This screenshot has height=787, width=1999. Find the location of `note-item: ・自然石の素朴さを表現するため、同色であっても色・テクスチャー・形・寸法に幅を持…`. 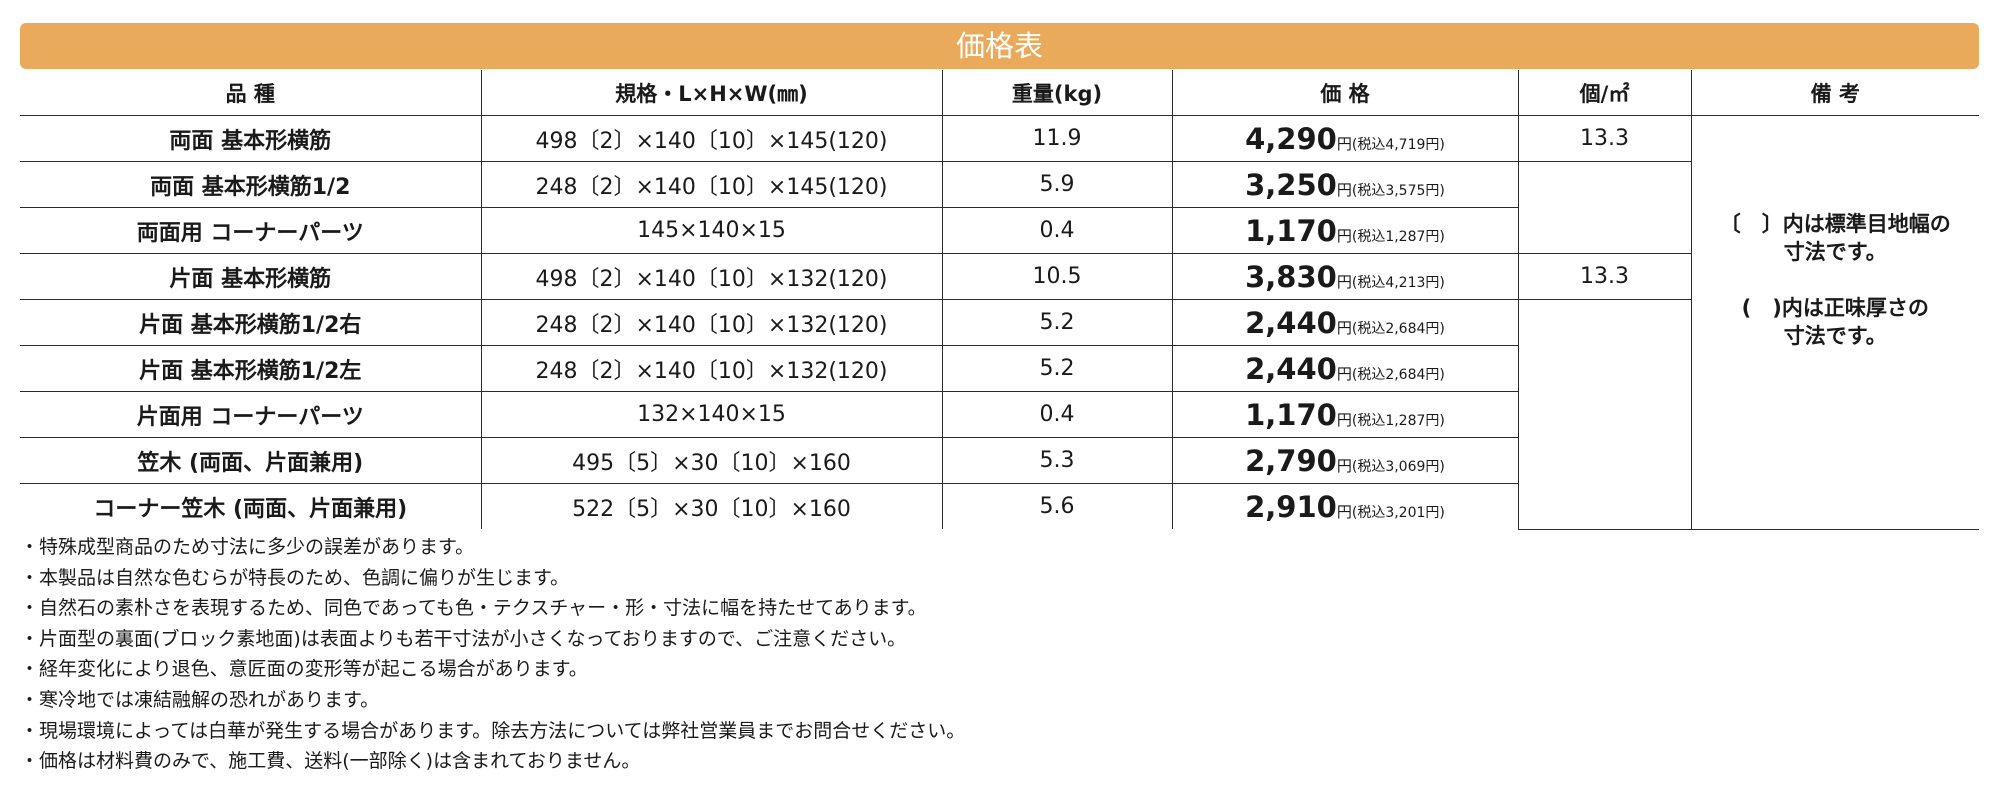

note-item: ・自然石の素朴さを表現するため、同色であっても色・テクスチャー・形・寸法に幅を持… is located at coordinates (473, 608).